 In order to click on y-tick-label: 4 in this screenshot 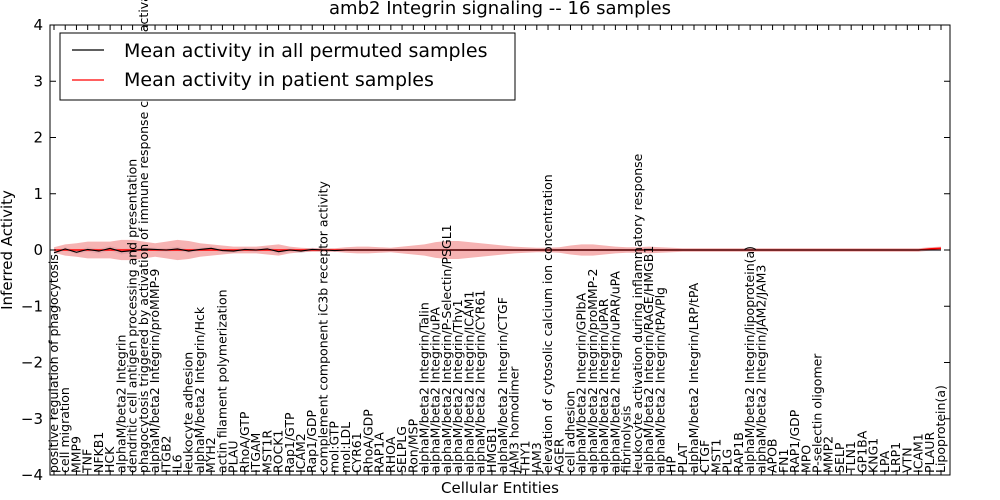, I will do `click(38, 25)`.